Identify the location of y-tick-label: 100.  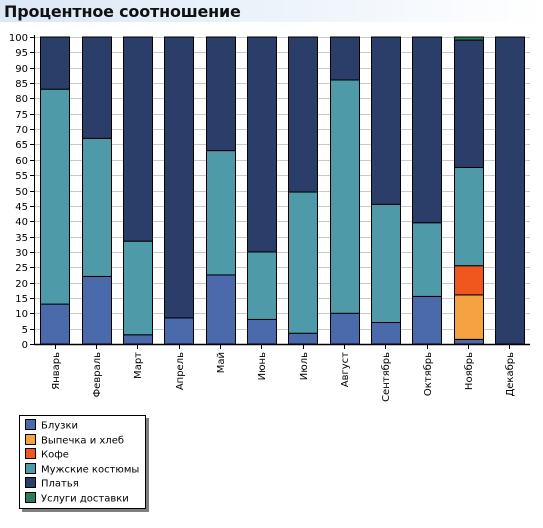
(18, 38).